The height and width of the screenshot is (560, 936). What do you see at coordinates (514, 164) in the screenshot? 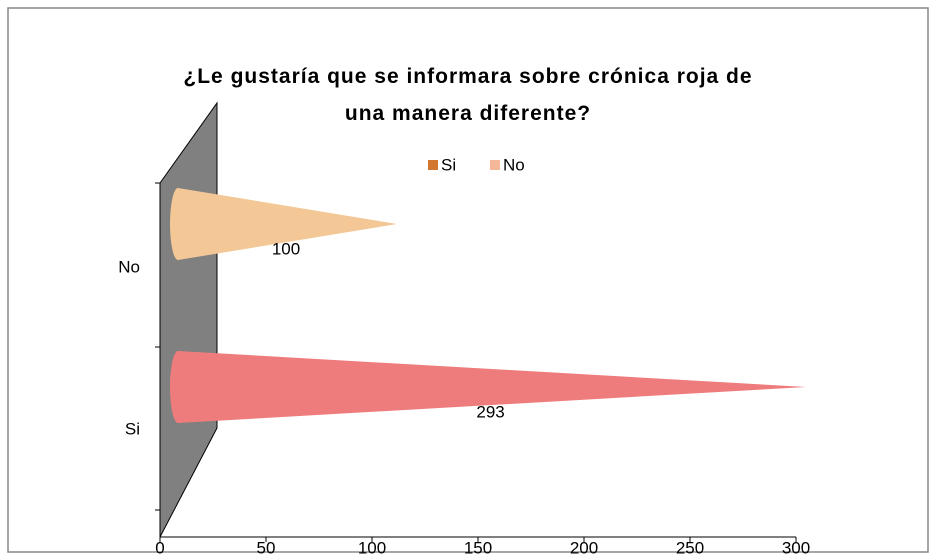
I see `legend-label: No` at bounding box center [514, 164].